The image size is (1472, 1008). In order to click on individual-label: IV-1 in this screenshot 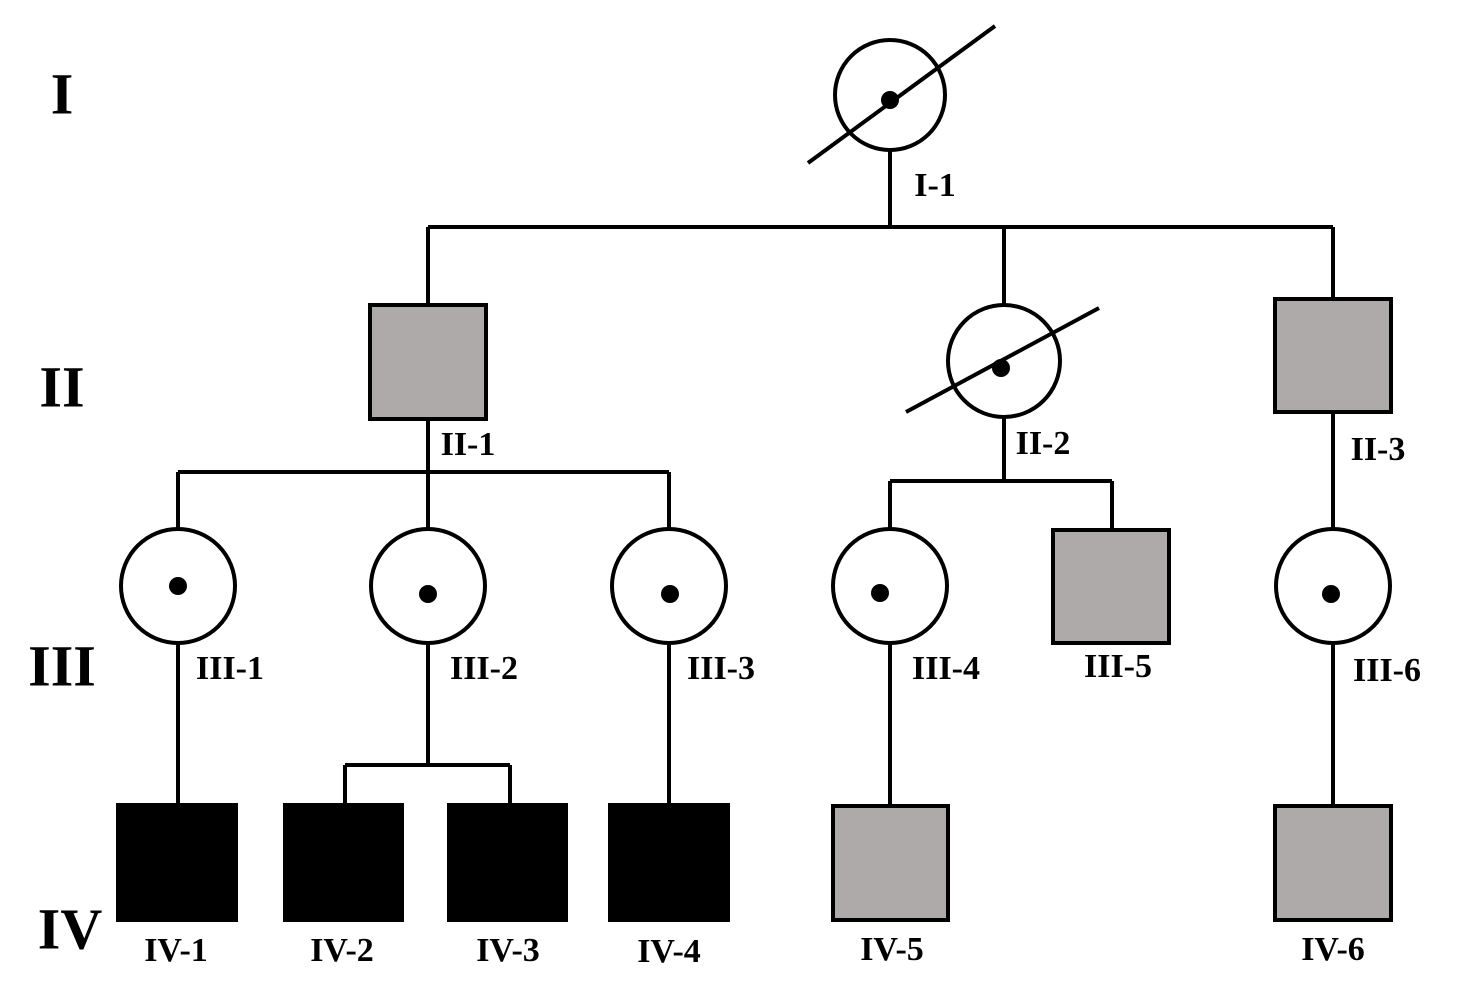, I will do `click(176, 950)`.